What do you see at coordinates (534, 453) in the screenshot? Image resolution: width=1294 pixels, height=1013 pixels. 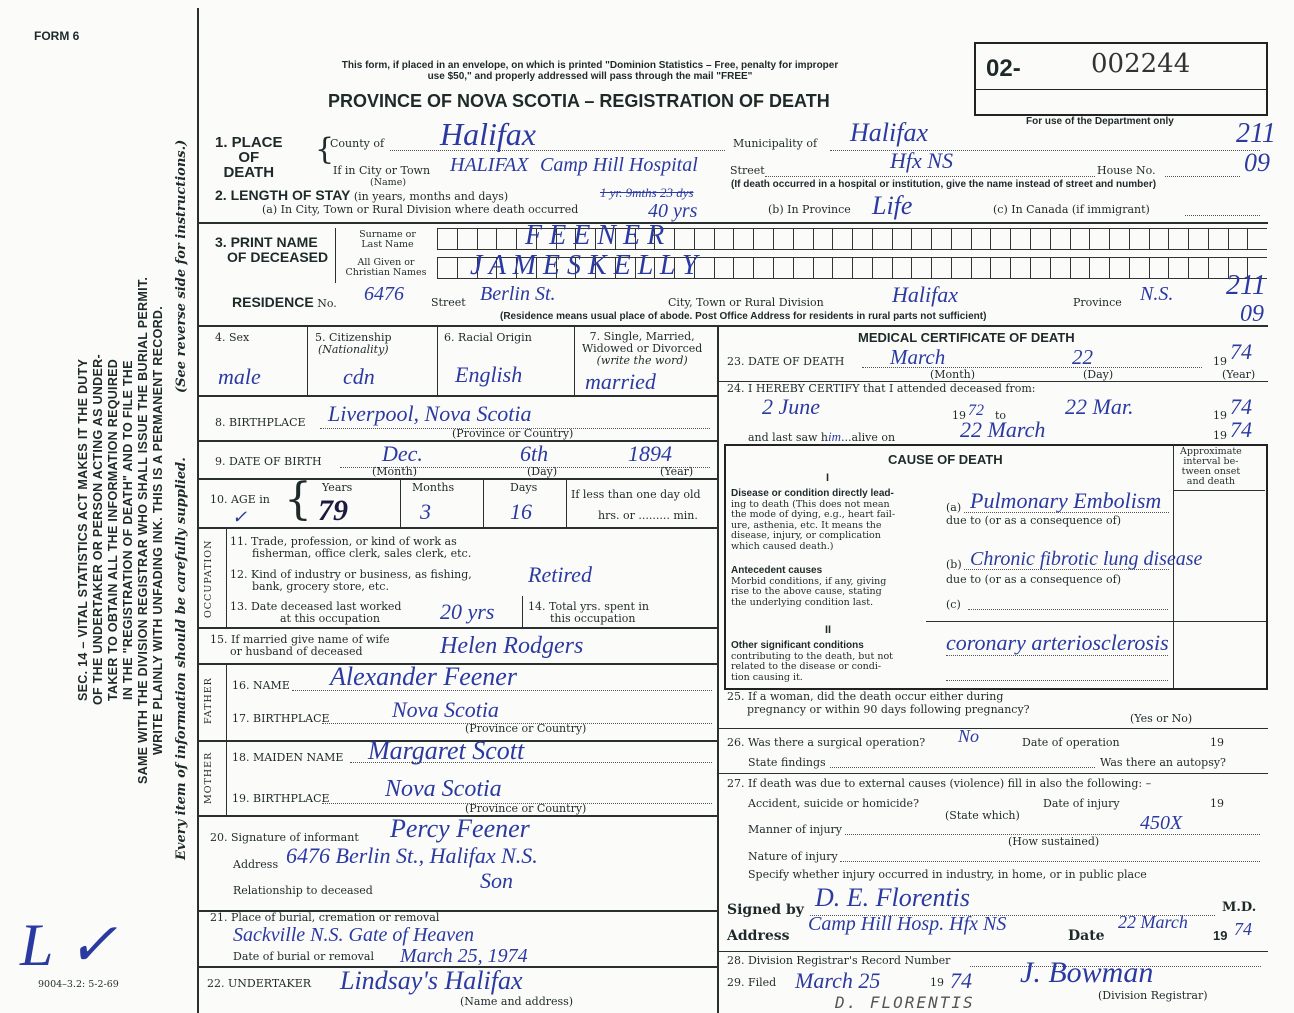 I see `dob-day: 6th` at bounding box center [534, 453].